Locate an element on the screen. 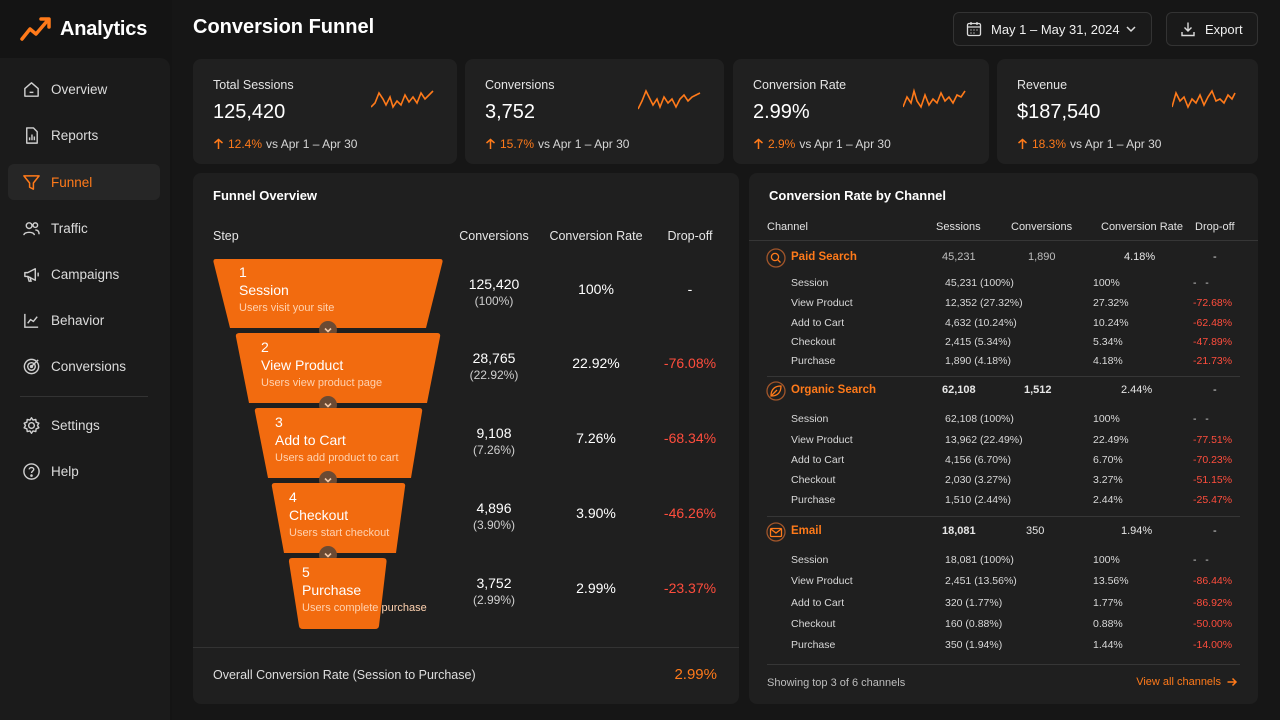 This screenshot has width=1280, height=720. funnel-conversions-cell: 28,765 (22.92%) is located at coordinates (494, 366).